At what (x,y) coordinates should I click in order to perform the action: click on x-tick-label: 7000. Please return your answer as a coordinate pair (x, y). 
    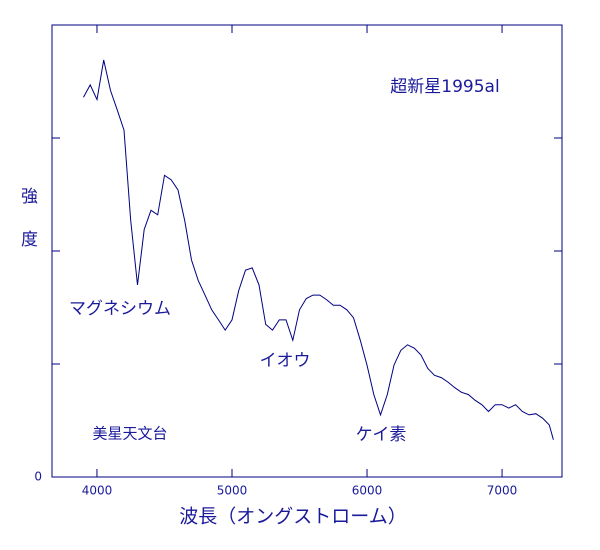
    Looking at the image, I should click on (502, 491).